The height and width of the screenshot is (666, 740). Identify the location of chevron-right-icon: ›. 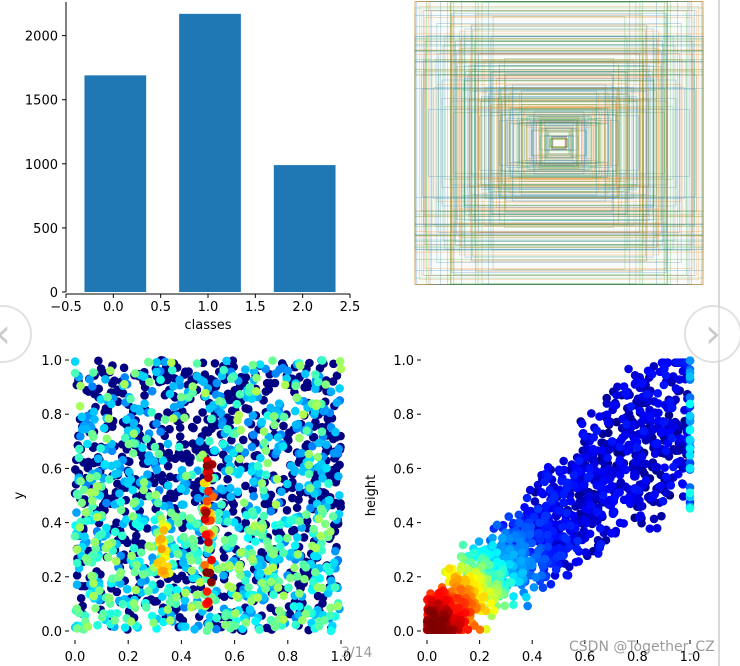
(713, 334).